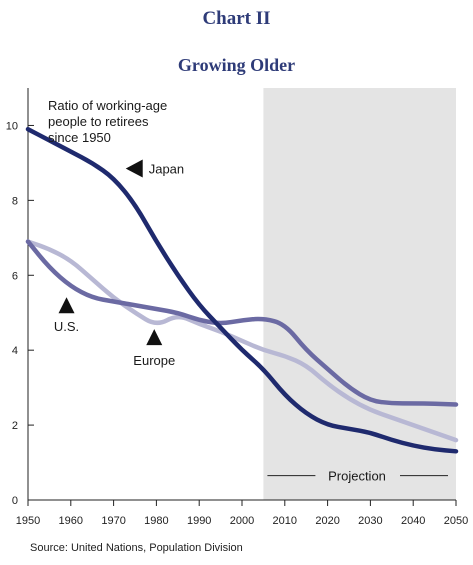 The image size is (473, 565). I want to click on chart-annotation: people to retirees, so click(98, 121).